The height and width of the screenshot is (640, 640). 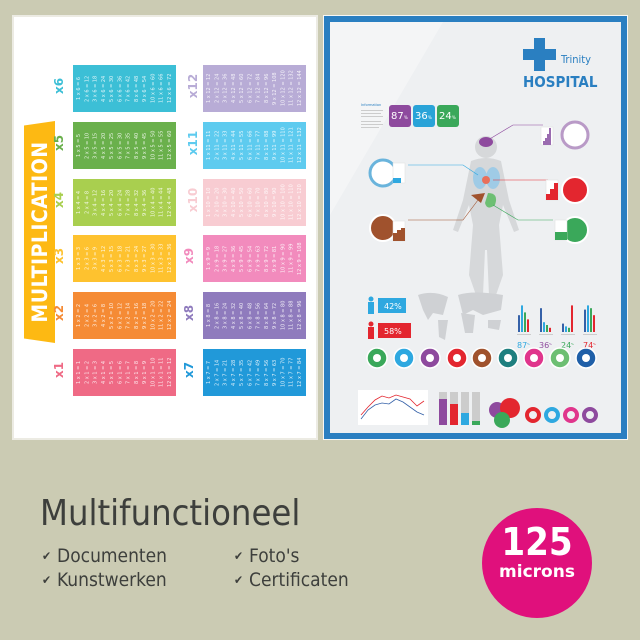 What do you see at coordinates (457, 358) in the screenshot?
I see `heart-icon` at bounding box center [457, 358].